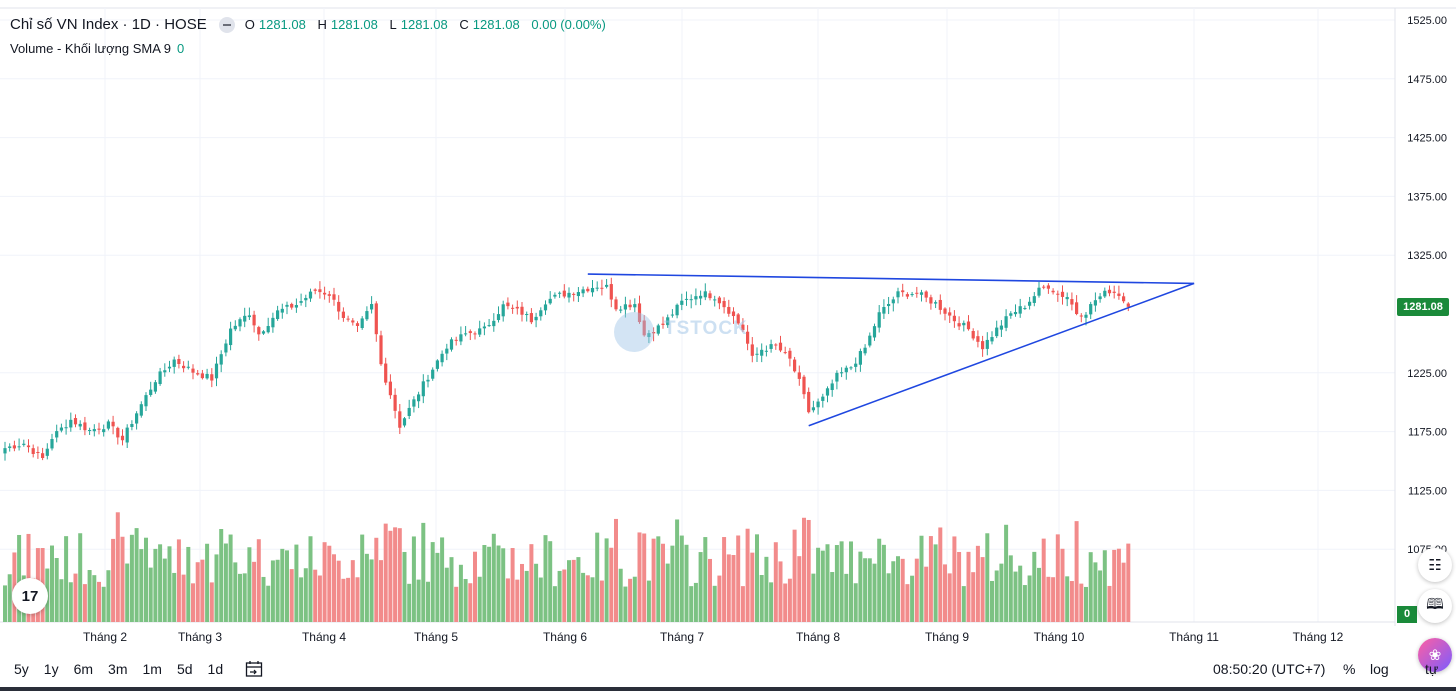 This screenshot has height=691, width=1456. Describe the element at coordinates (1379, 669) in the screenshot. I see `log-scale-button: log` at that location.